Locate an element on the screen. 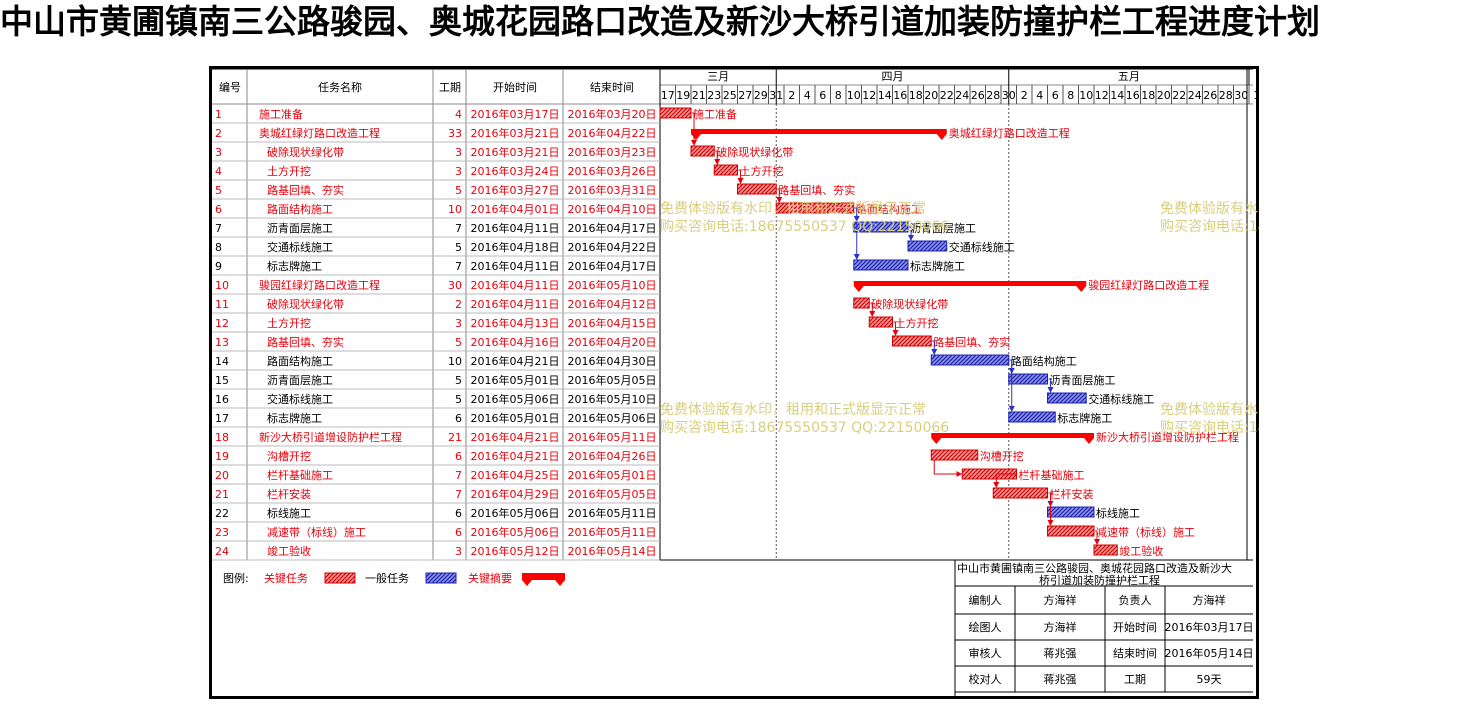  critical-task-bar is located at coordinates (1071, 531).